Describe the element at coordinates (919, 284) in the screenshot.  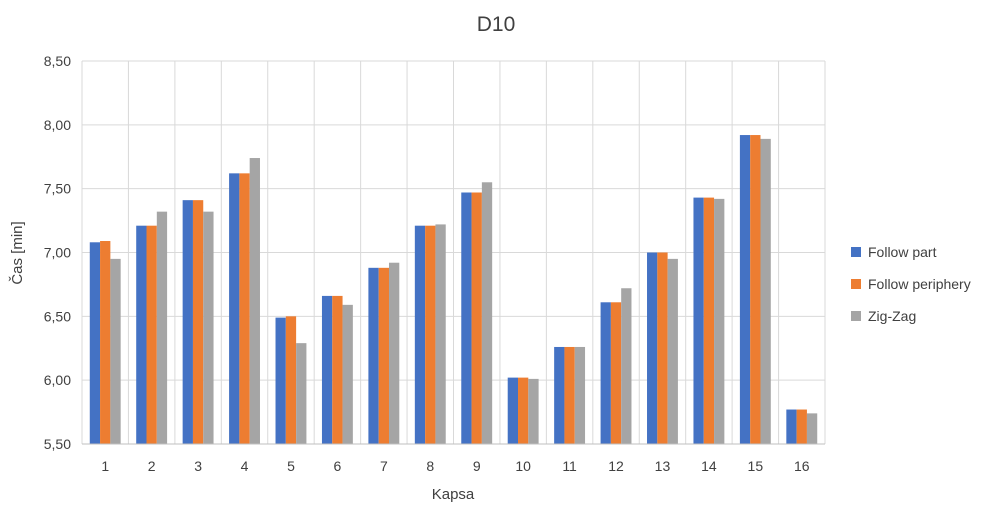
I see `legend-label: Follow periphery` at that location.